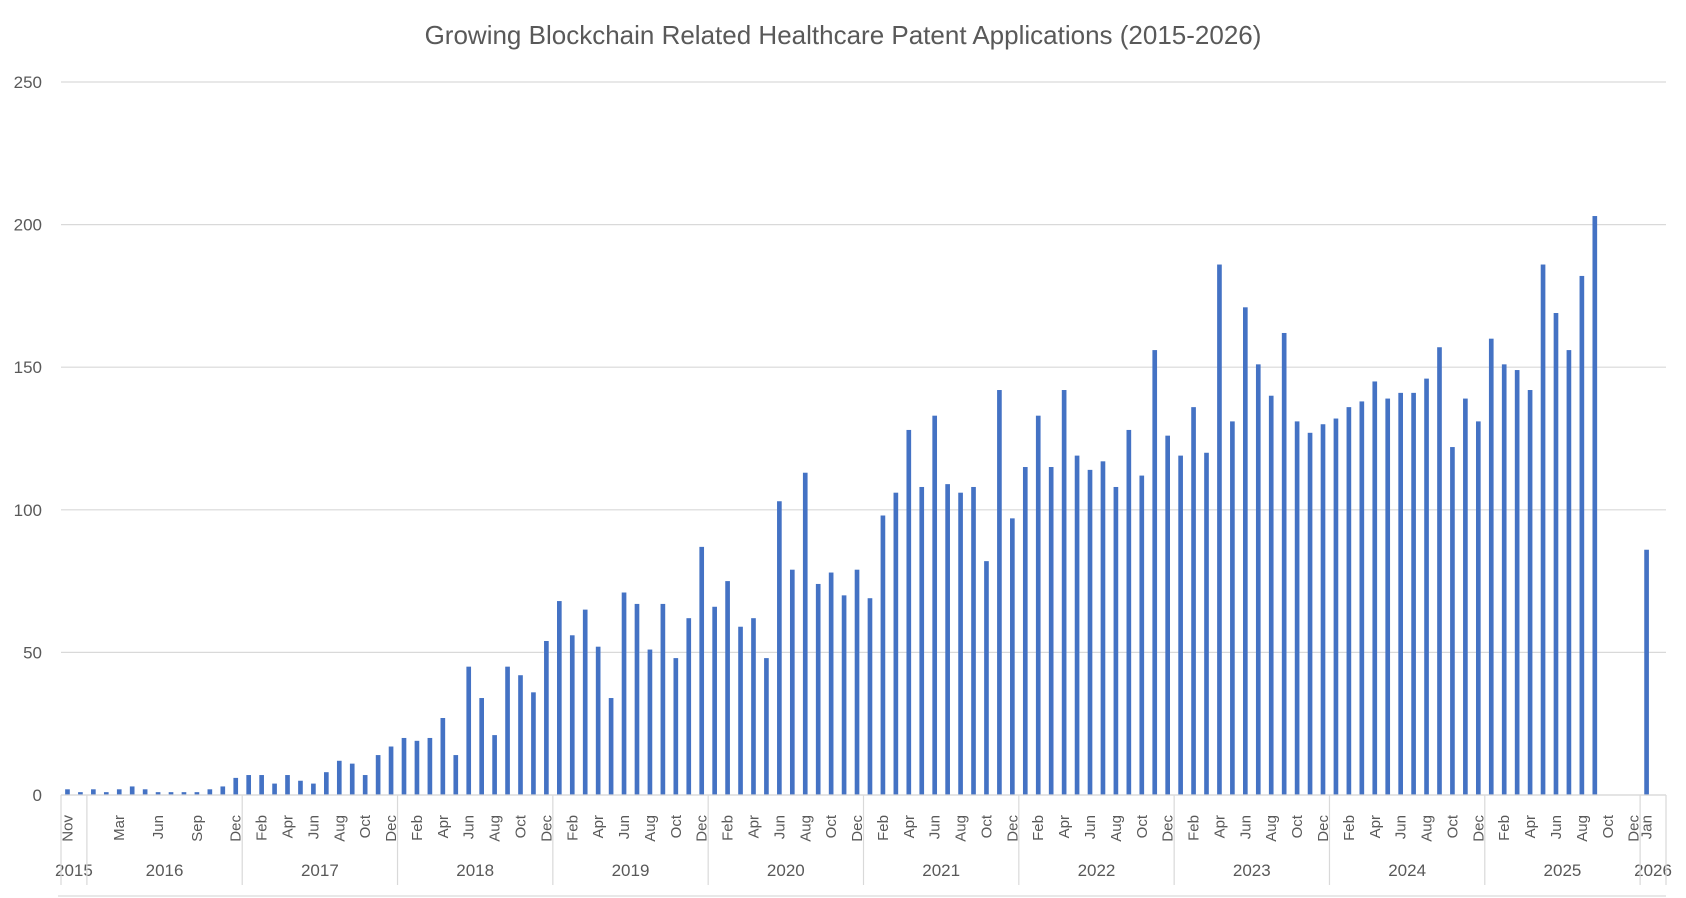 The width and height of the screenshot is (1686, 898). What do you see at coordinates (28, 510) in the screenshot?
I see `y-tick-label: 100` at bounding box center [28, 510].